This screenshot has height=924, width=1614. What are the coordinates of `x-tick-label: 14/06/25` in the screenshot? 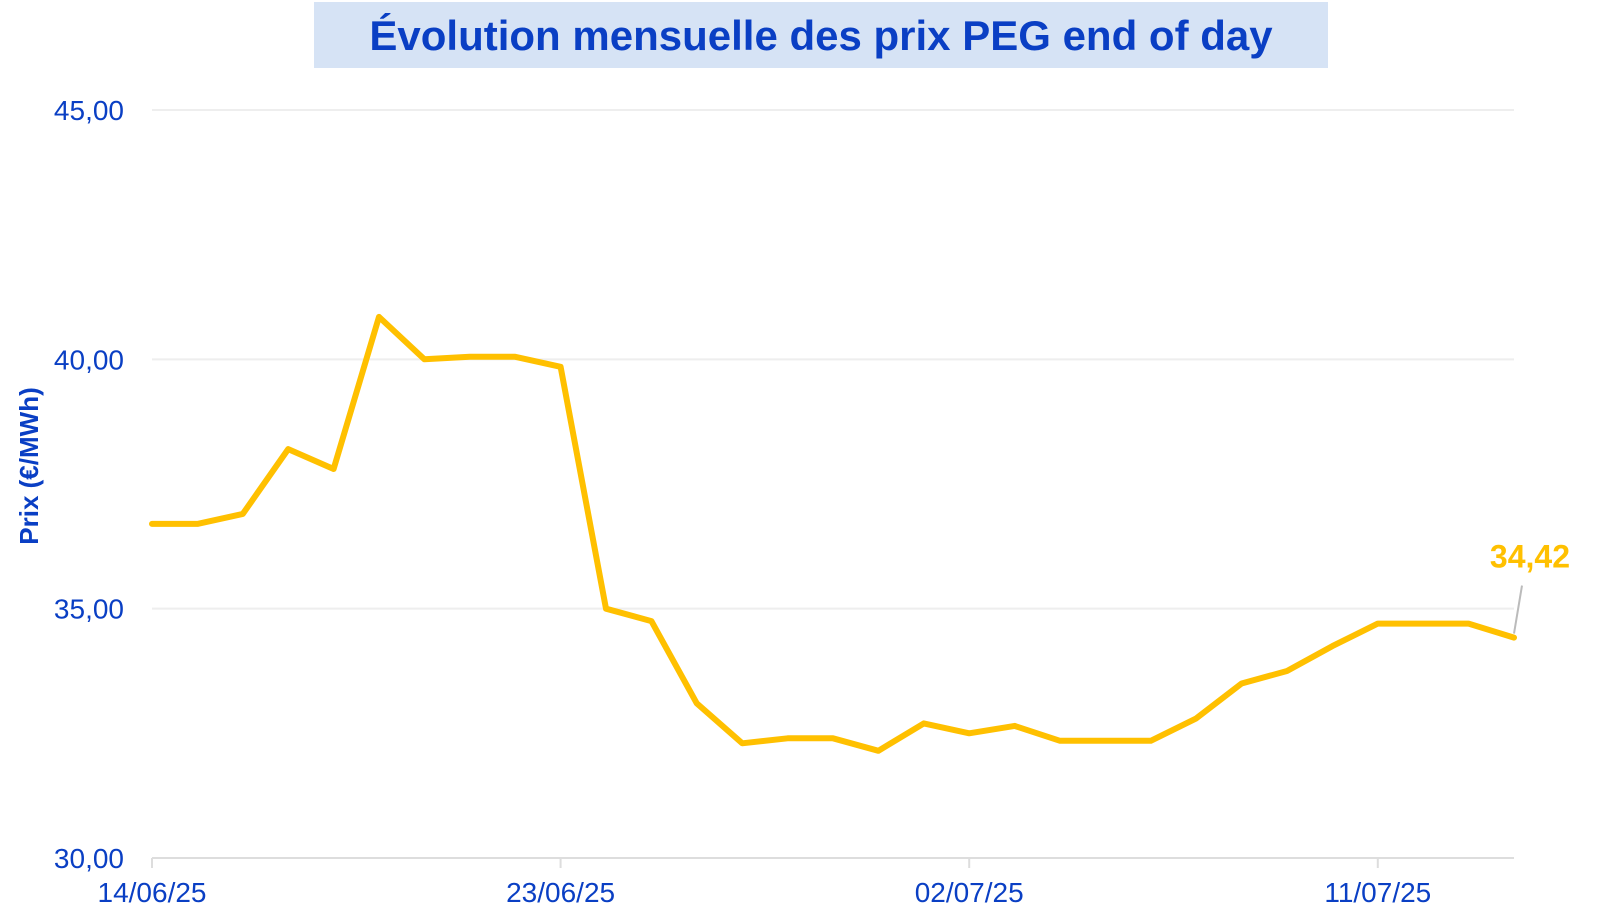 It's located at (152, 892).